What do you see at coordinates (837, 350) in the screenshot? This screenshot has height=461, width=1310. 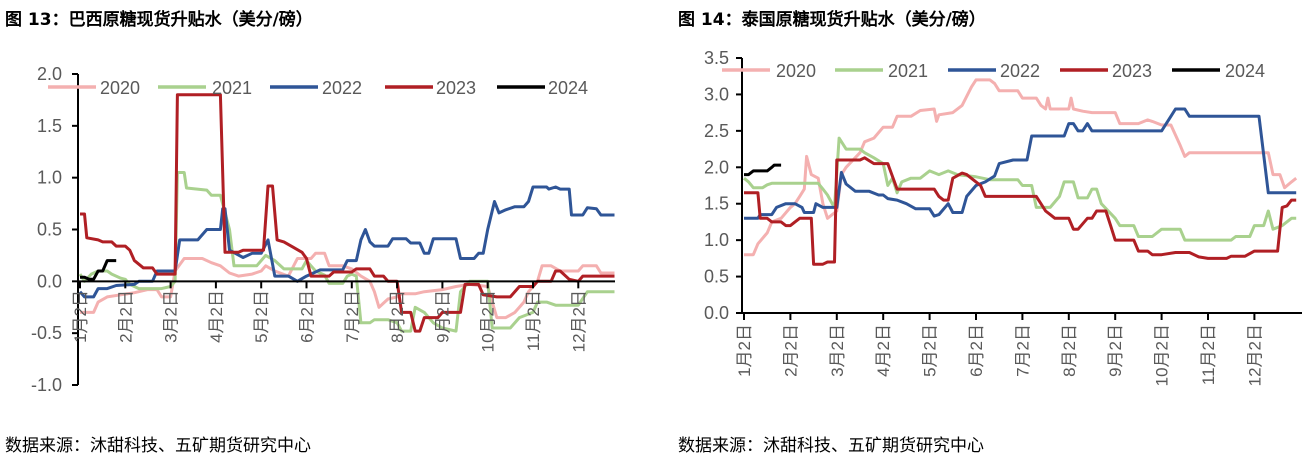 I see `right-x-tick-label: 3月2日` at bounding box center [837, 350].